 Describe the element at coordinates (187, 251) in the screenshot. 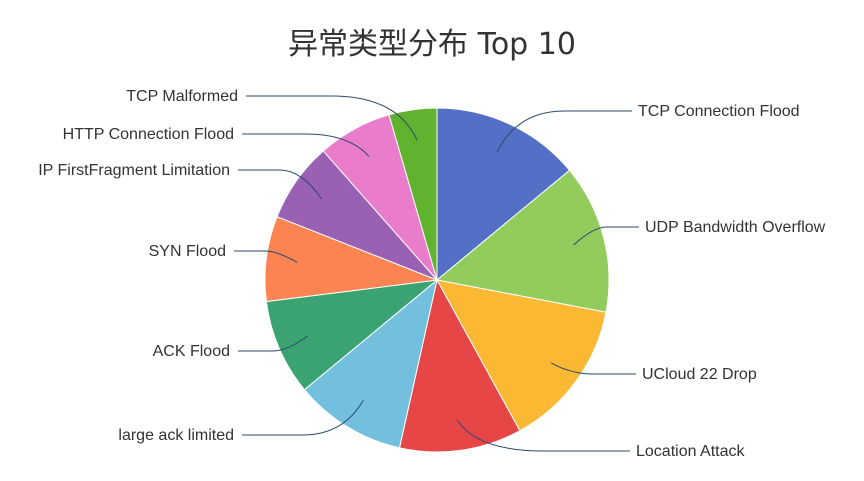

I see `slice-label-7: SYN Flood` at that location.